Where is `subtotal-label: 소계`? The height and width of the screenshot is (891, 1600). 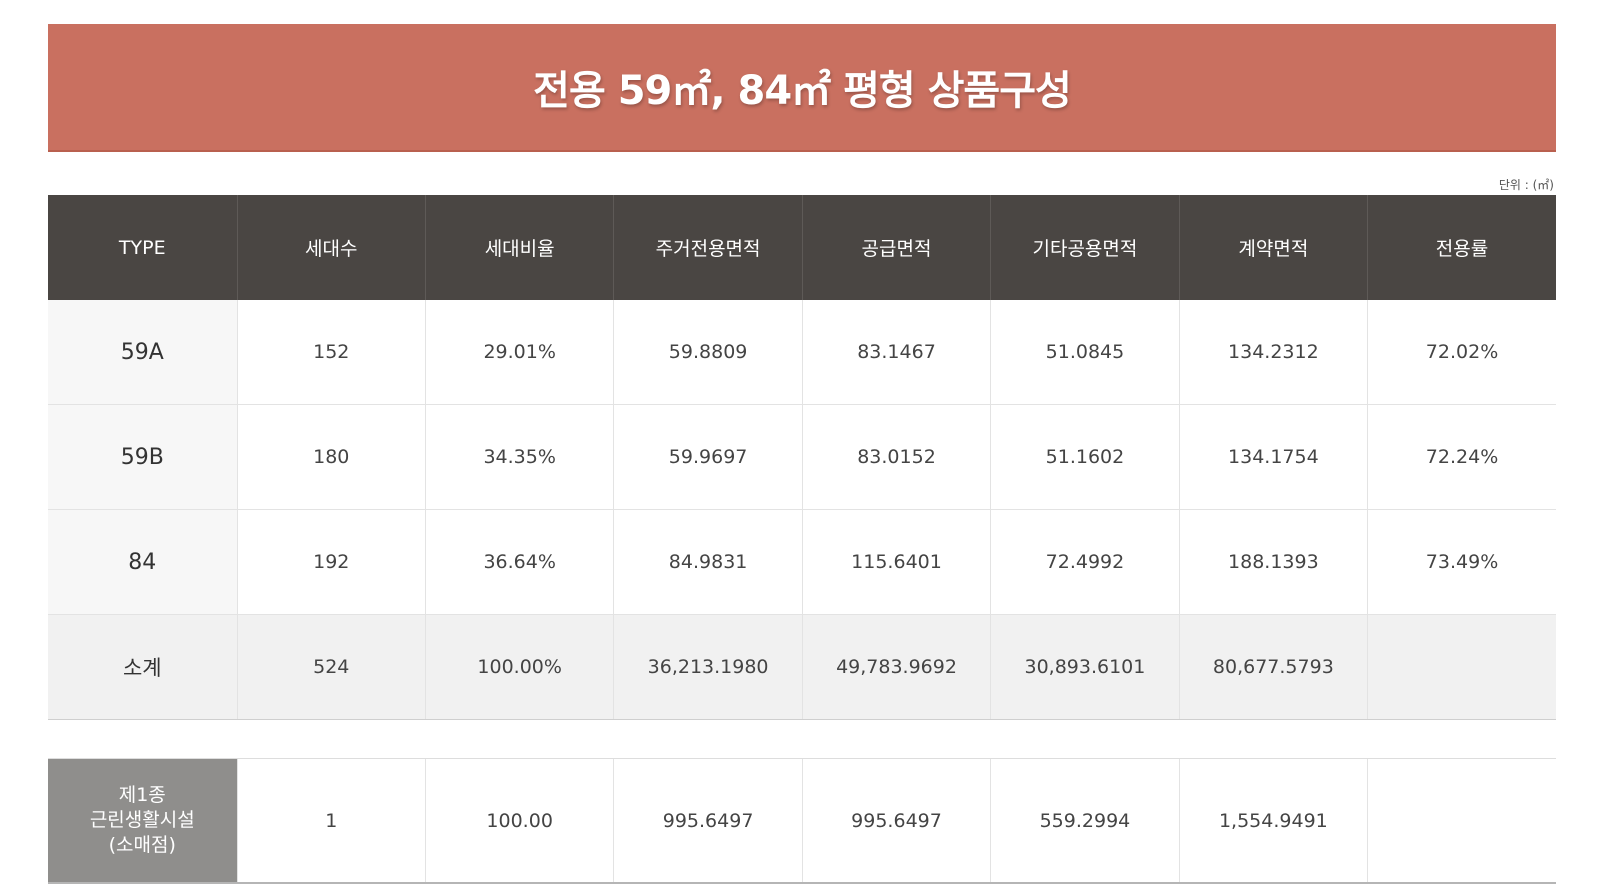
subtotal-label: 소계 is located at coordinates (143, 667).